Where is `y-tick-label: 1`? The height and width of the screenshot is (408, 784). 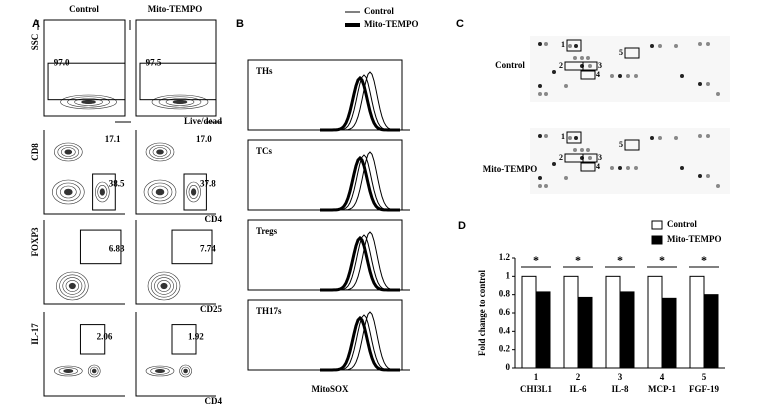
y-tick-label: 1 is located at coordinates (508, 275).